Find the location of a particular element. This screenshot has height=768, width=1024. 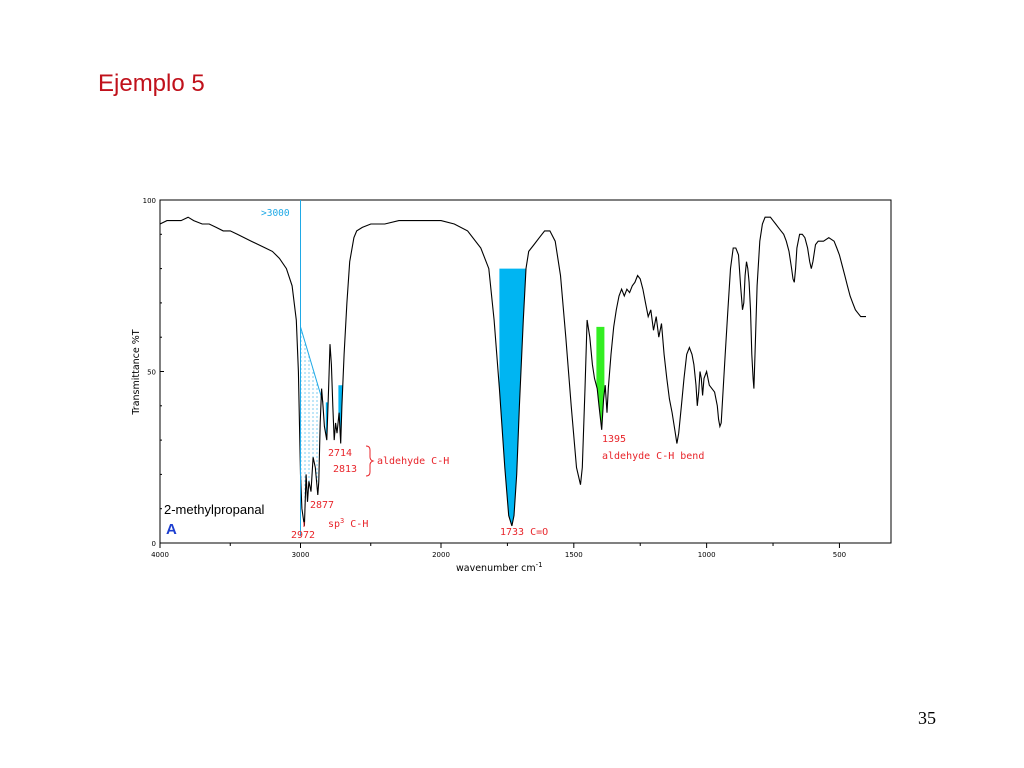

peak-highlights is located at coordinates (465, 396).